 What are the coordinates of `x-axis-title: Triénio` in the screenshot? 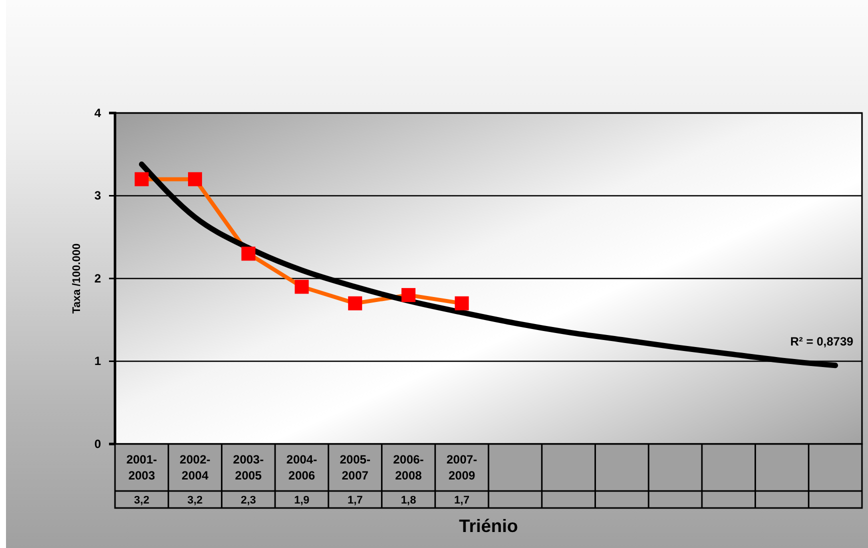 It's located at (488, 526).